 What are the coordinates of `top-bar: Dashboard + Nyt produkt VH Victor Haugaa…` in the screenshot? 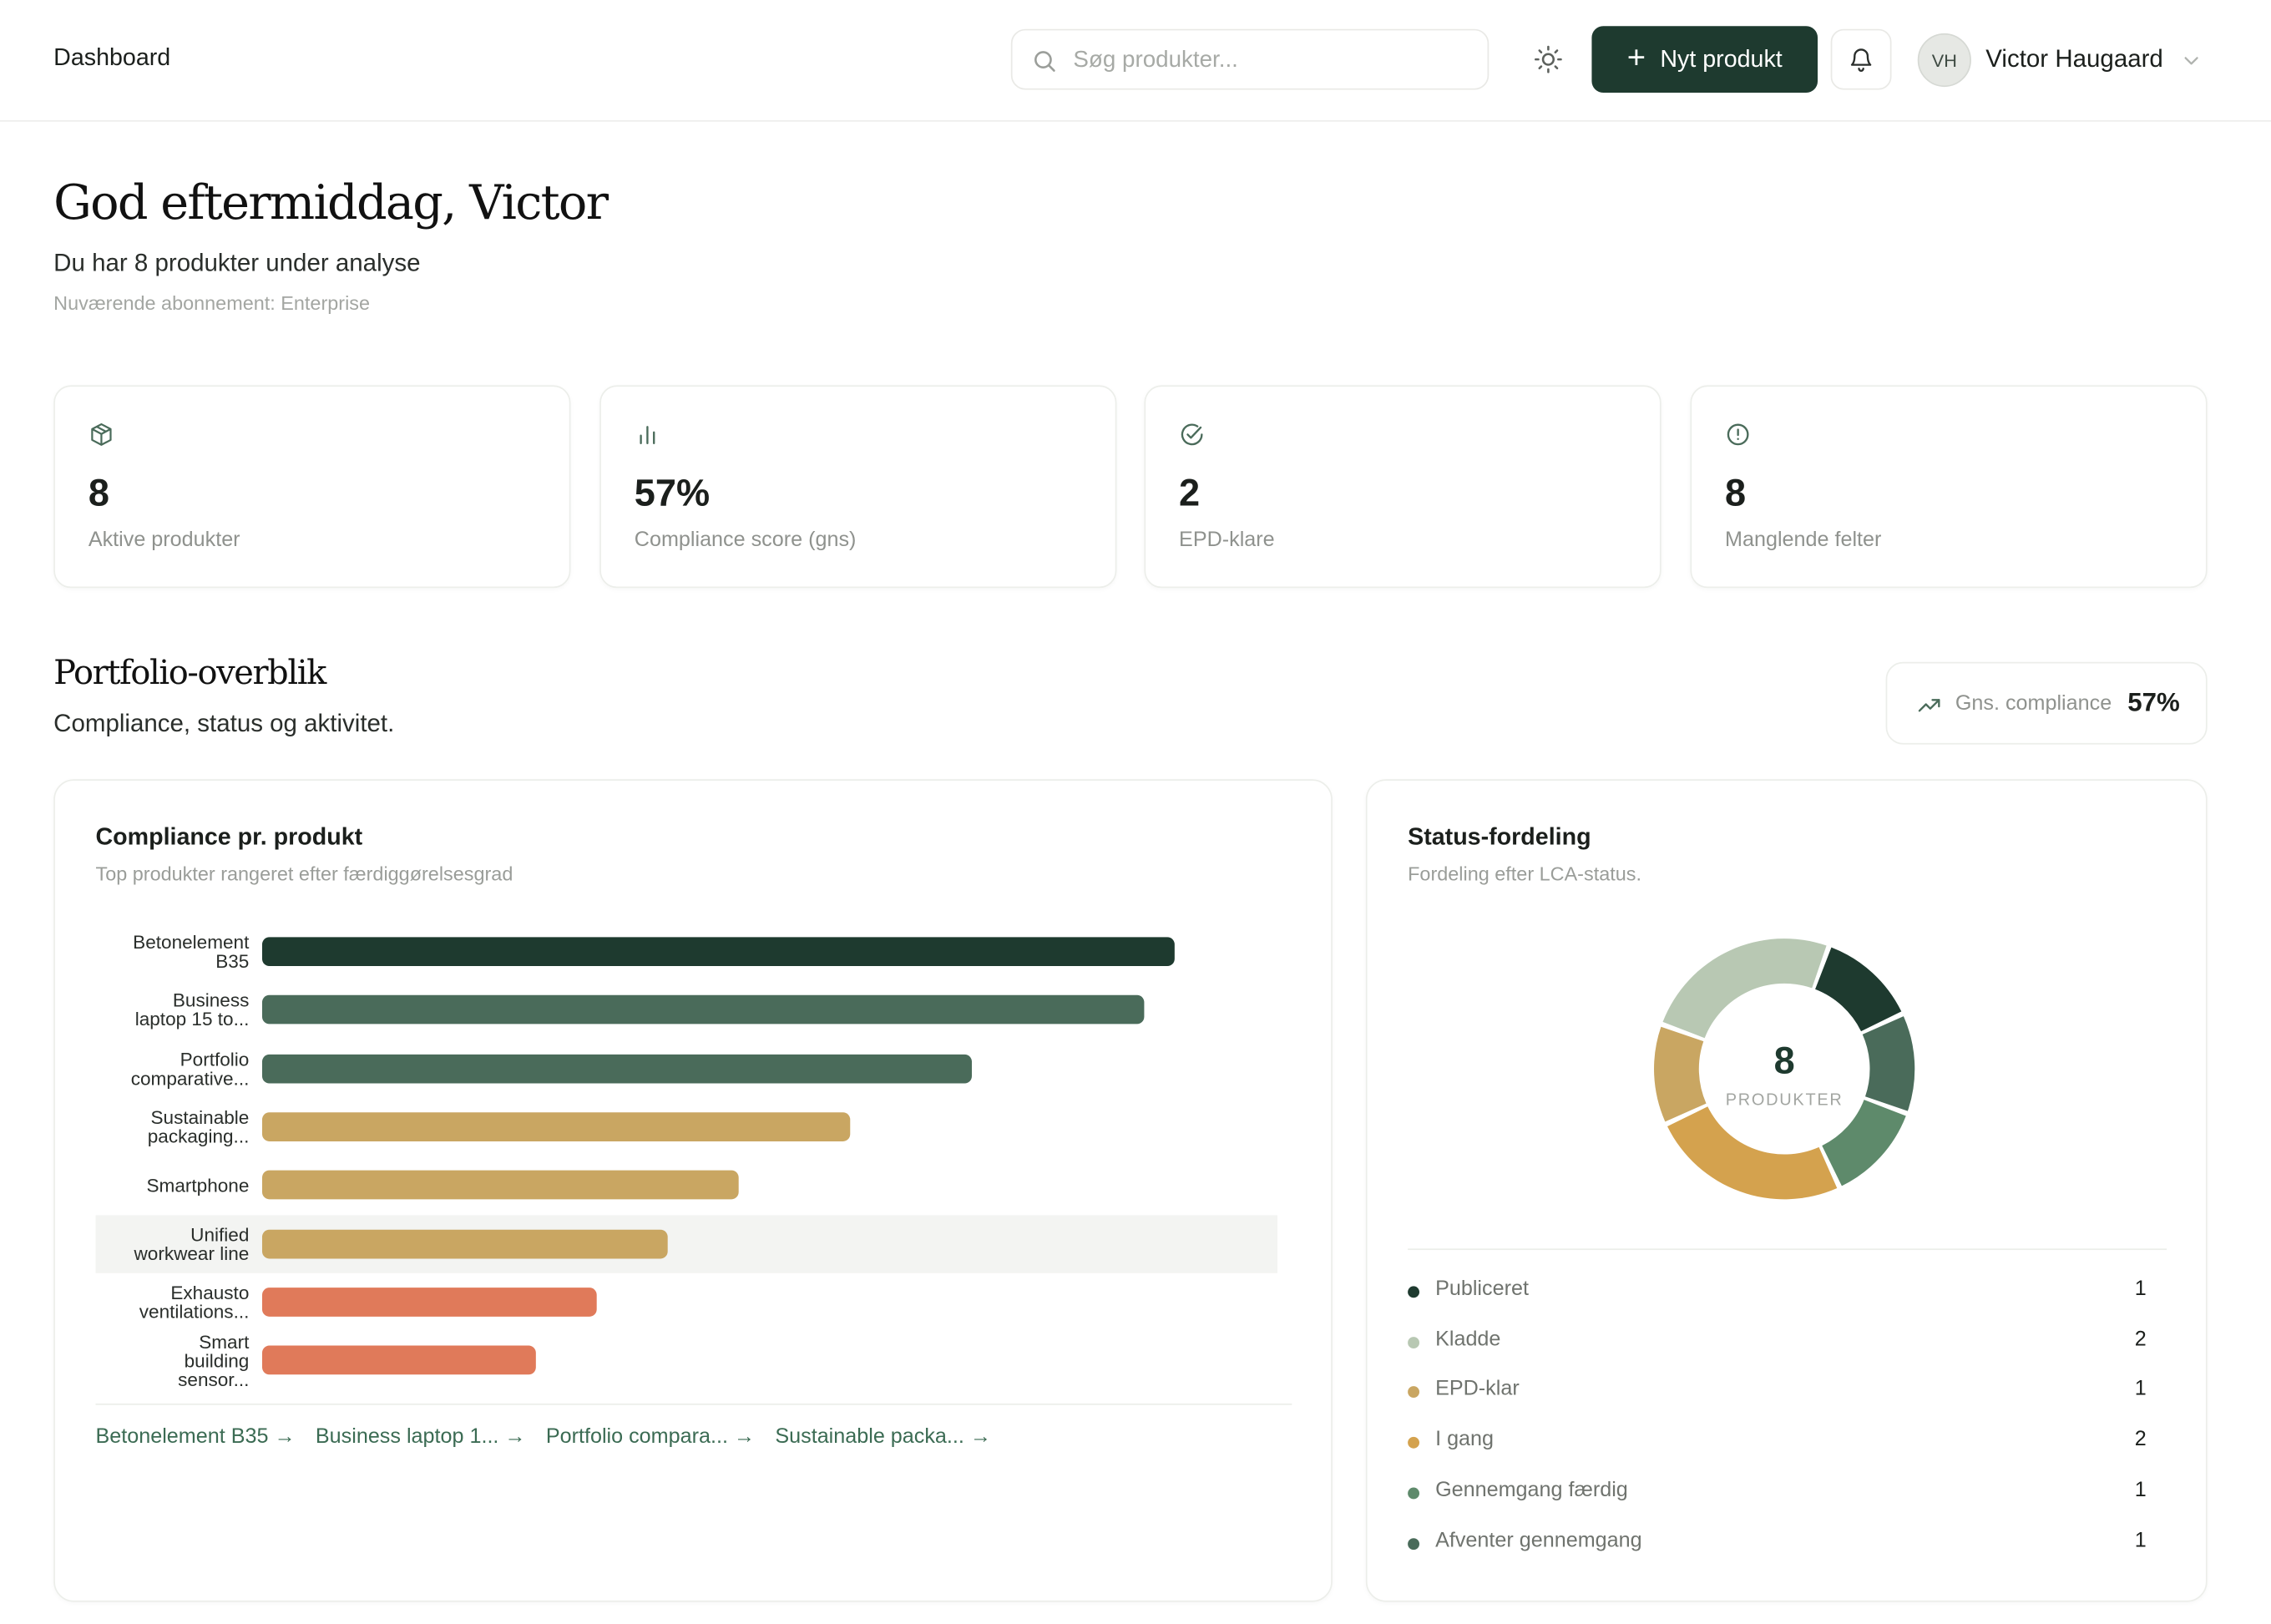 It's located at (1135, 61).